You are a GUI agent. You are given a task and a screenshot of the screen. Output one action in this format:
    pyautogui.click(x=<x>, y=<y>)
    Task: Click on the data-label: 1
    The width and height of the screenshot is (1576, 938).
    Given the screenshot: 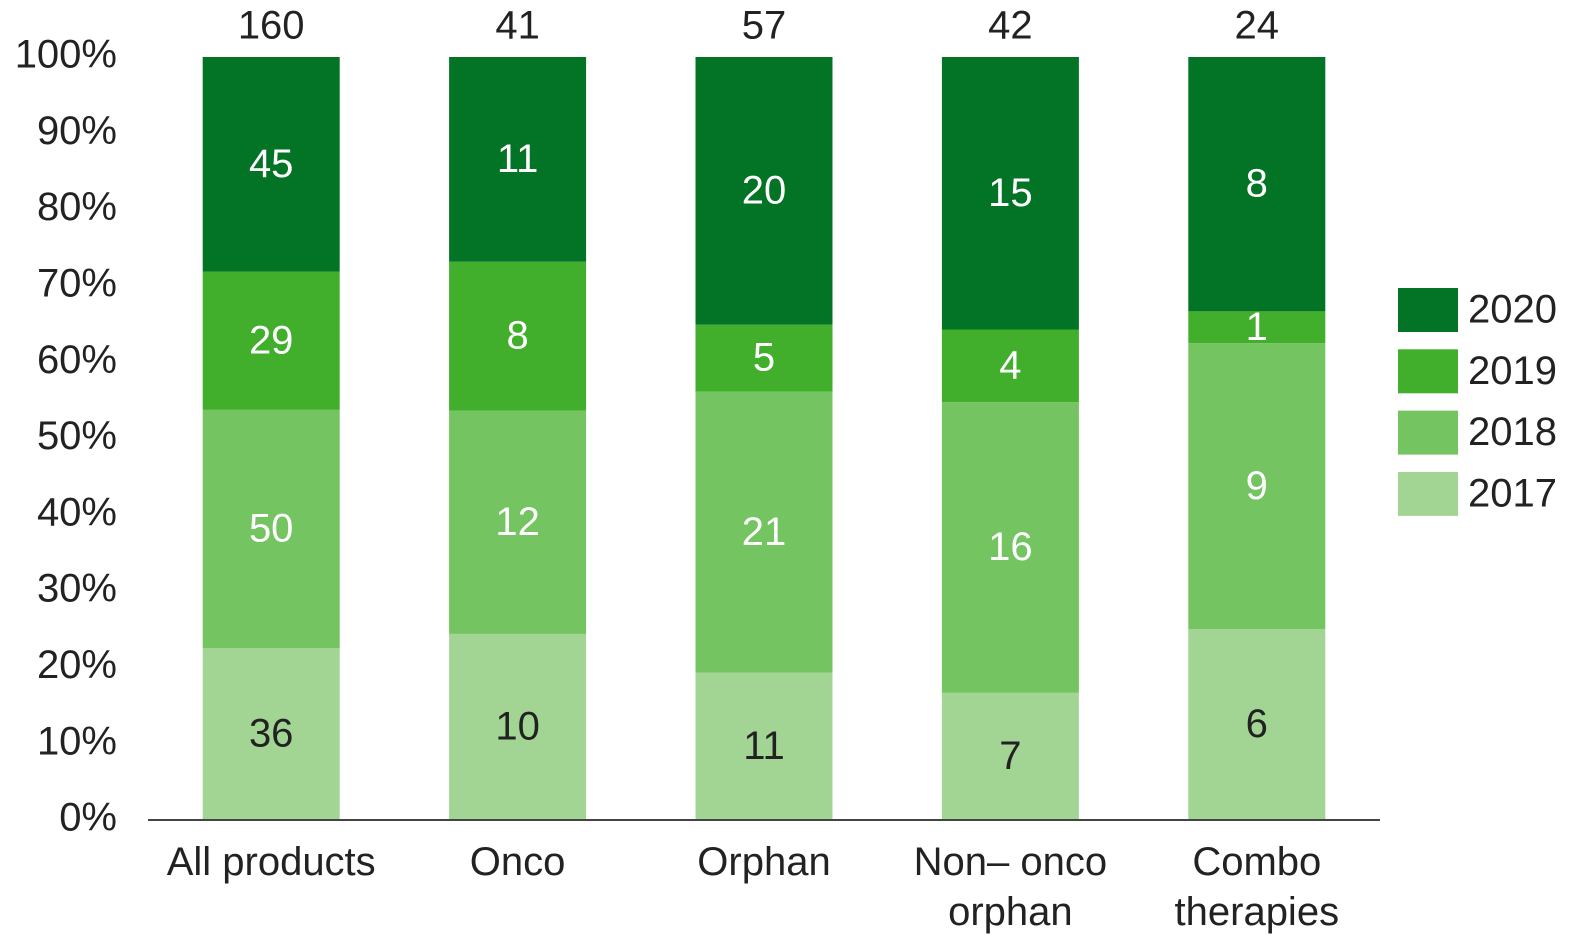 What is the action you would take?
    pyautogui.click(x=1257, y=327)
    